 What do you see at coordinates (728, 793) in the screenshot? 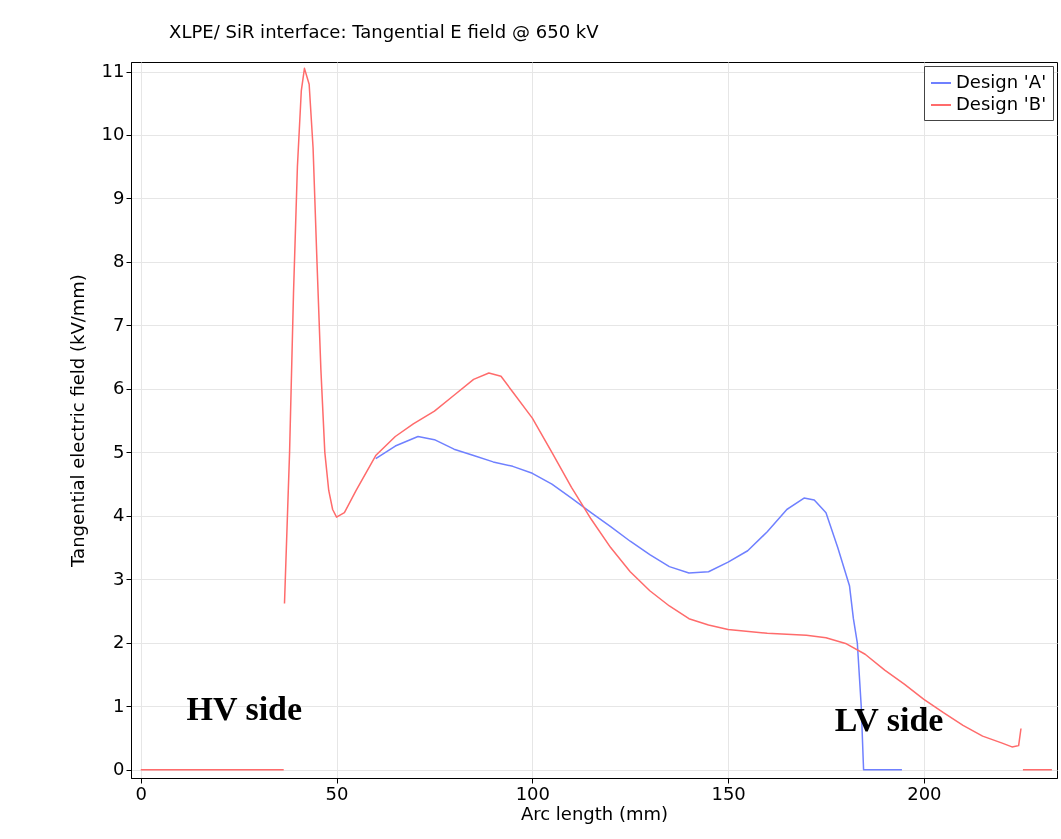
I see `x-tick-label: 150` at bounding box center [728, 793].